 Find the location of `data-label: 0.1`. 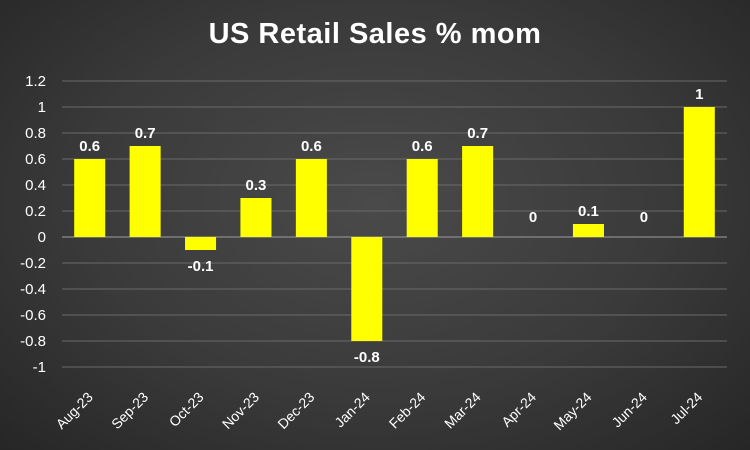

data-label: 0.1 is located at coordinates (588, 211).